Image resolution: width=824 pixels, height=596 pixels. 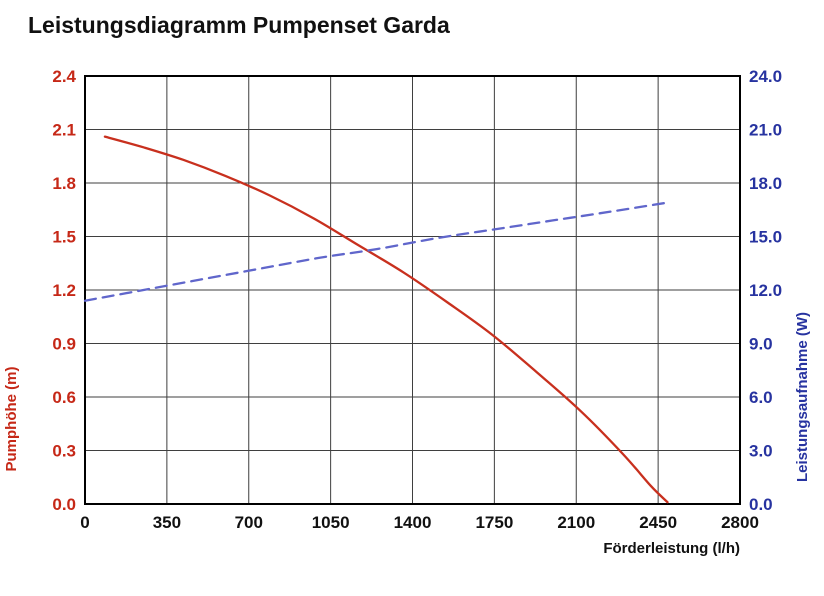 I want to click on left-axis-tick: 0.0, so click(x=64, y=504).